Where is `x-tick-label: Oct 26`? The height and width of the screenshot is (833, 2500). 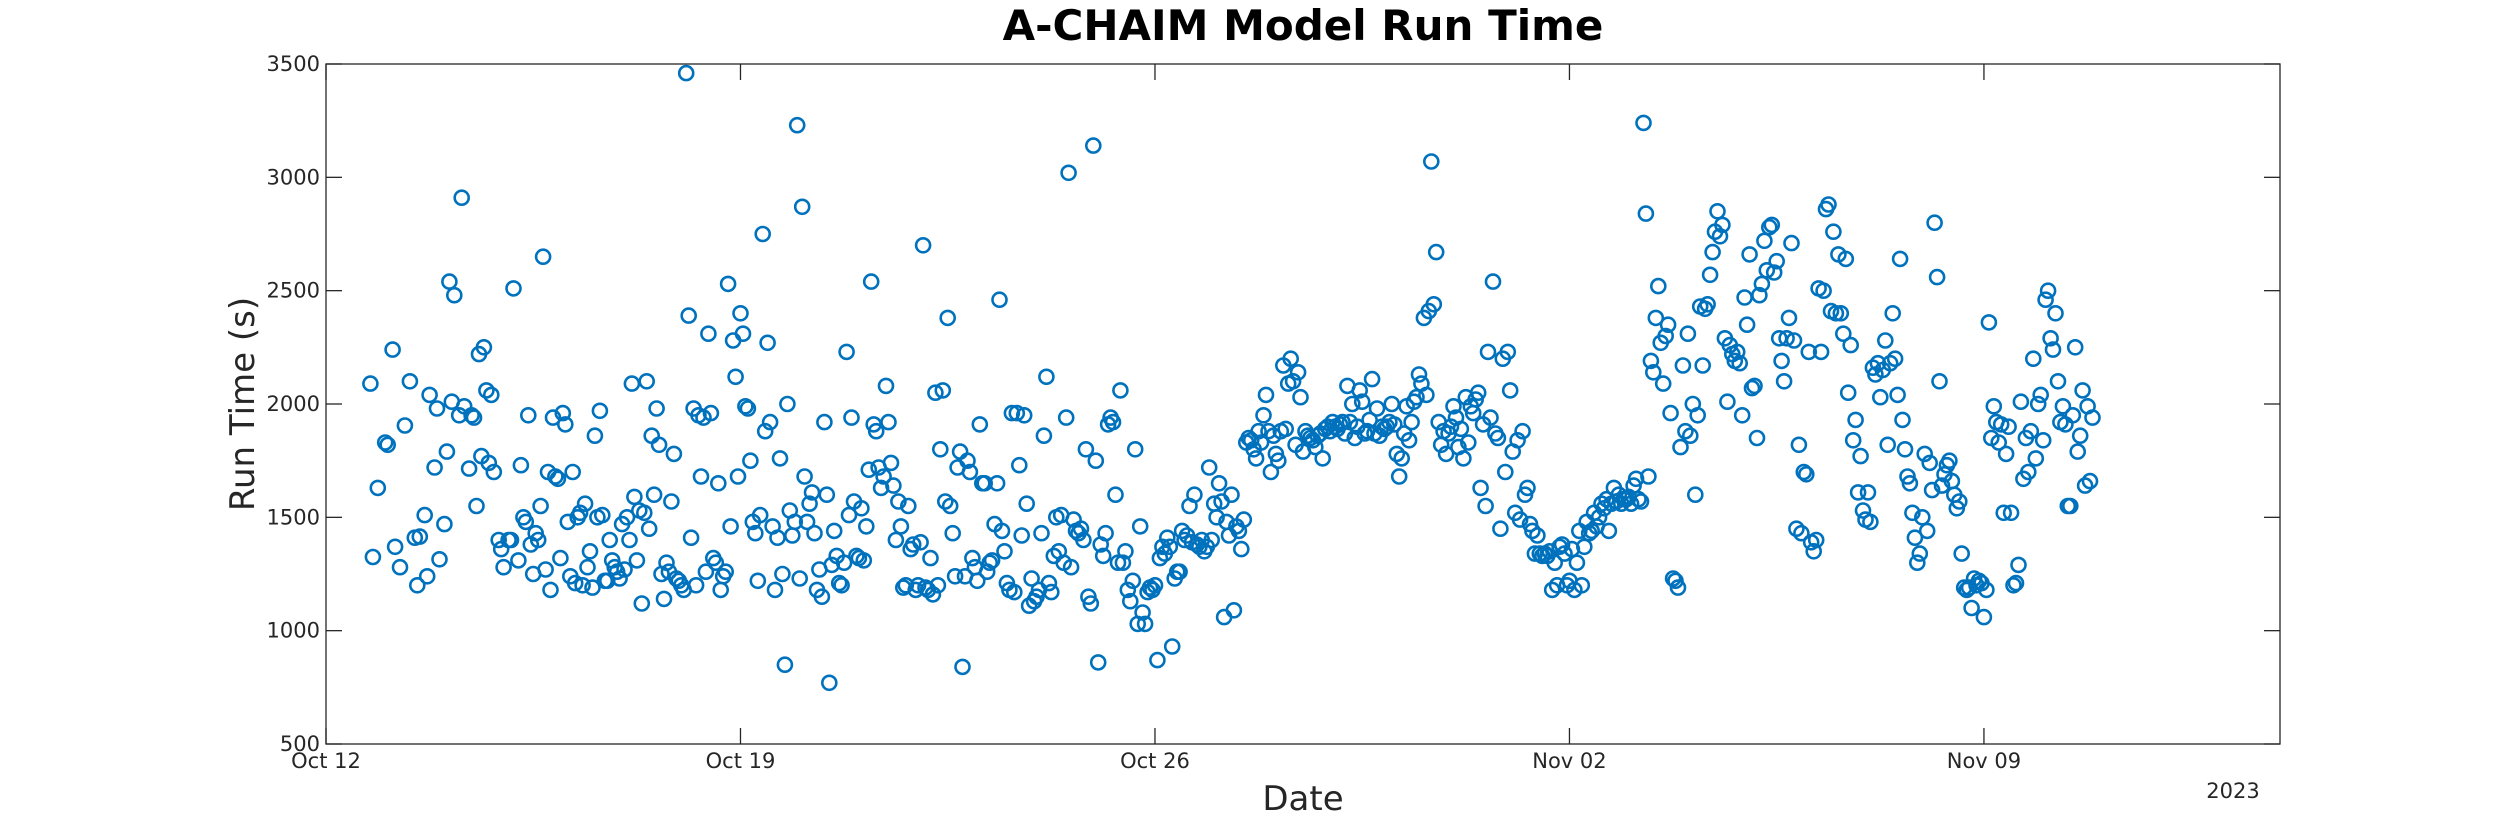 x-tick-label: Oct 26 is located at coordinates (1155, 761).